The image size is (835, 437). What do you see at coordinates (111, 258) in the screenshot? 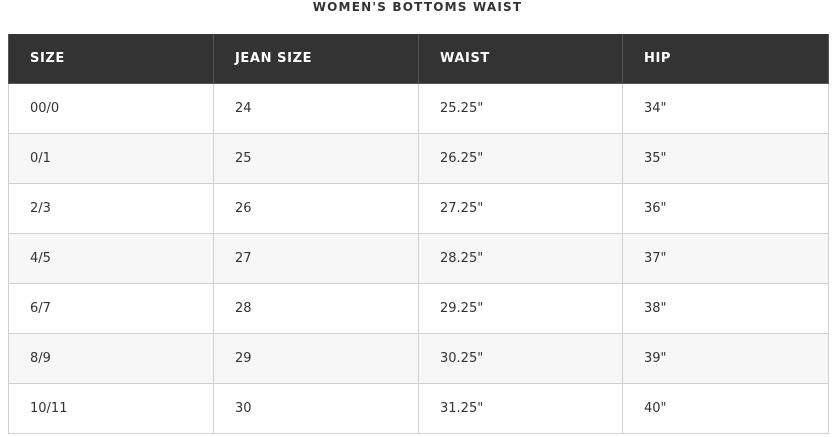
I see `cell-size: 4/5` at bounding box center [111, 258].